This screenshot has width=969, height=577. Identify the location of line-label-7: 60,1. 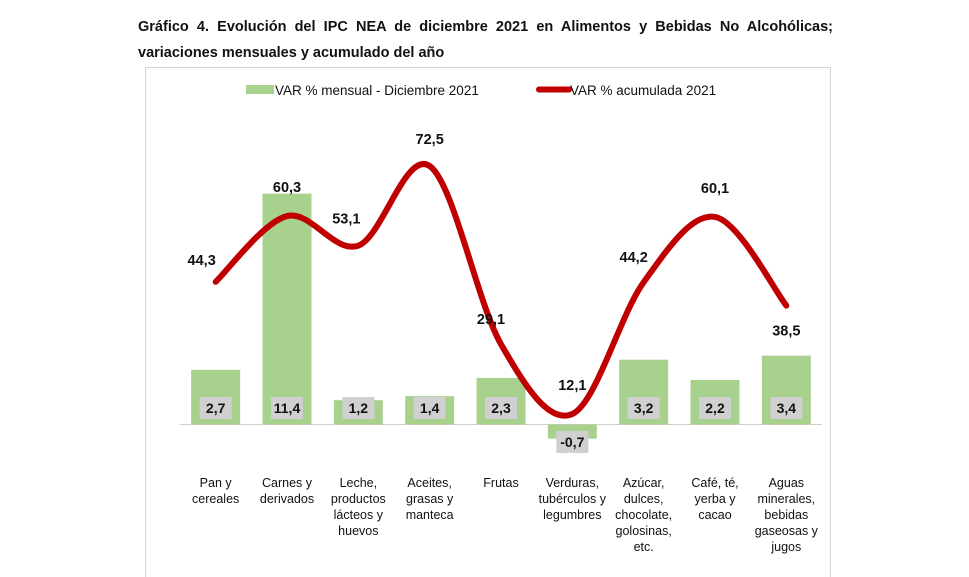
(715, 189).